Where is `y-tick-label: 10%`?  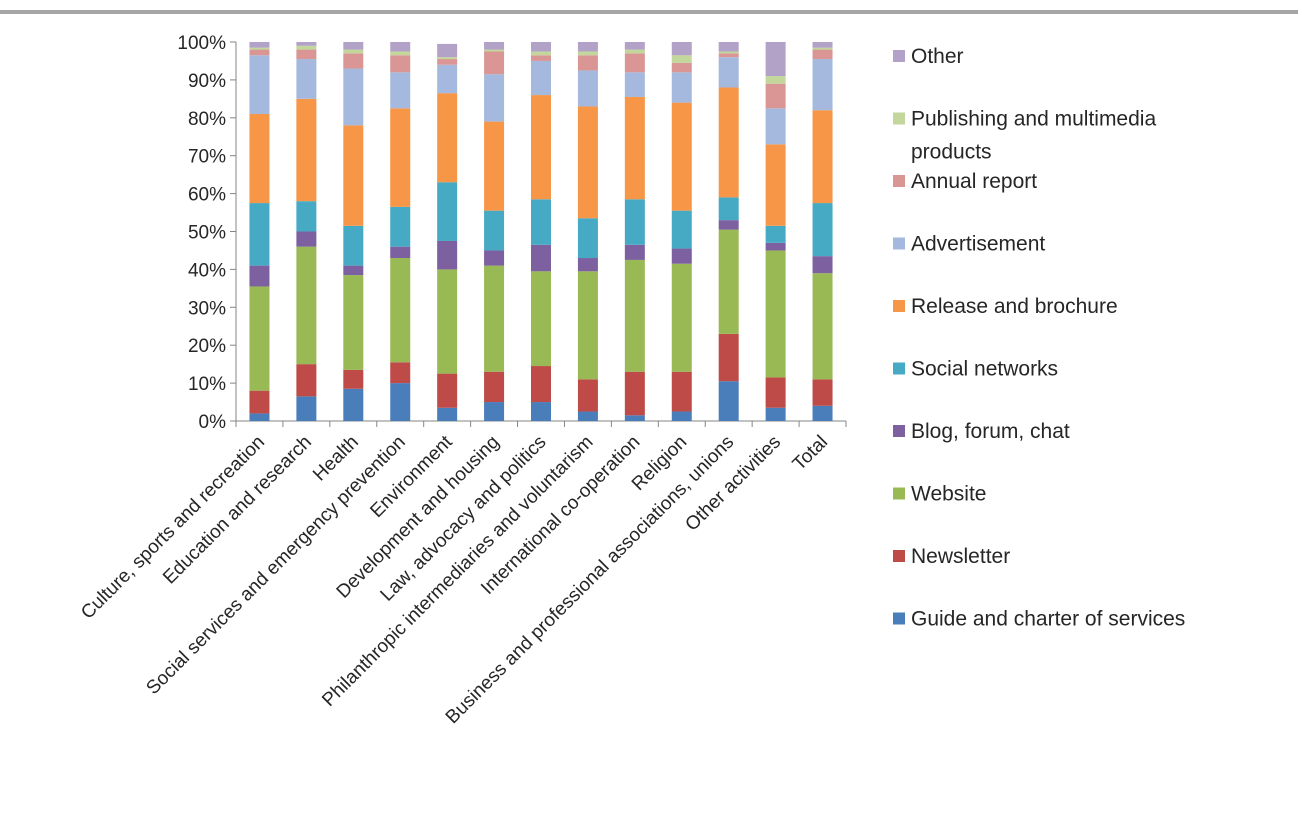 y-tick-label: 10% is located at coordinates (207, 384).